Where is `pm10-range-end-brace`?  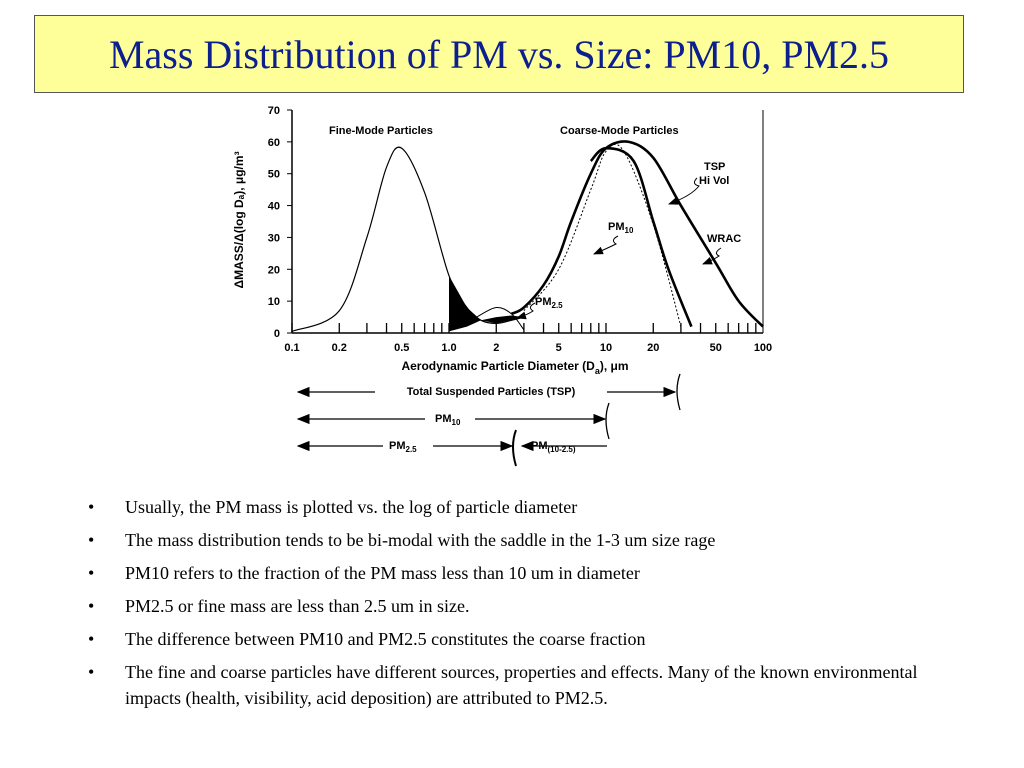
pm10-range-end-brace is located at coordinates (607, 421).